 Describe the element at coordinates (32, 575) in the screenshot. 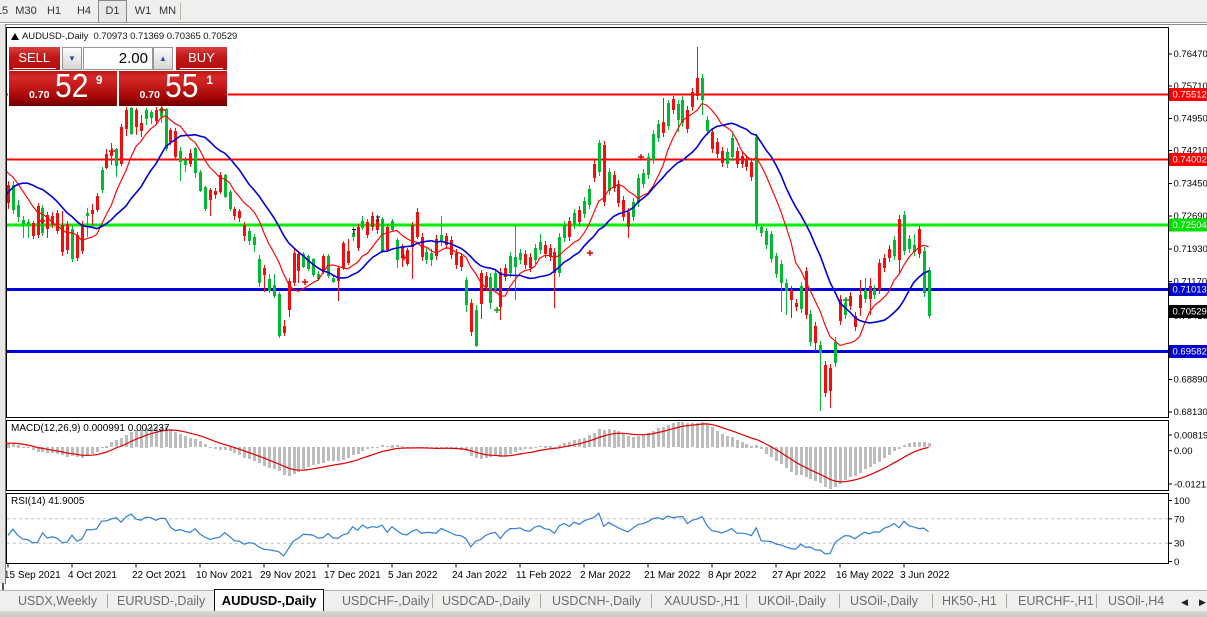

I see `svg-text: 15 Sep 2021` at that location.